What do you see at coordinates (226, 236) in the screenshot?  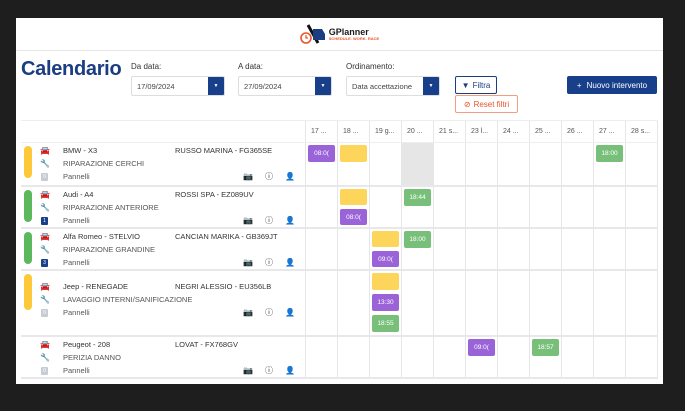 I see `customer-plate: CANCIAN MARIKA - GB369JT` at bounding box center [226, 236].